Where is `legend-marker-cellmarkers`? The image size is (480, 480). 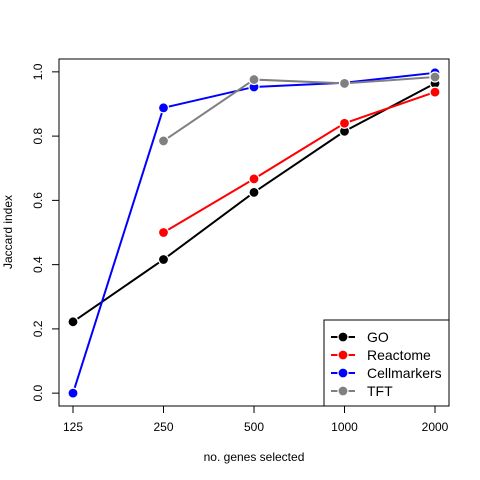 legend-marker-cellmarkers is located at coordinates (343, 373).